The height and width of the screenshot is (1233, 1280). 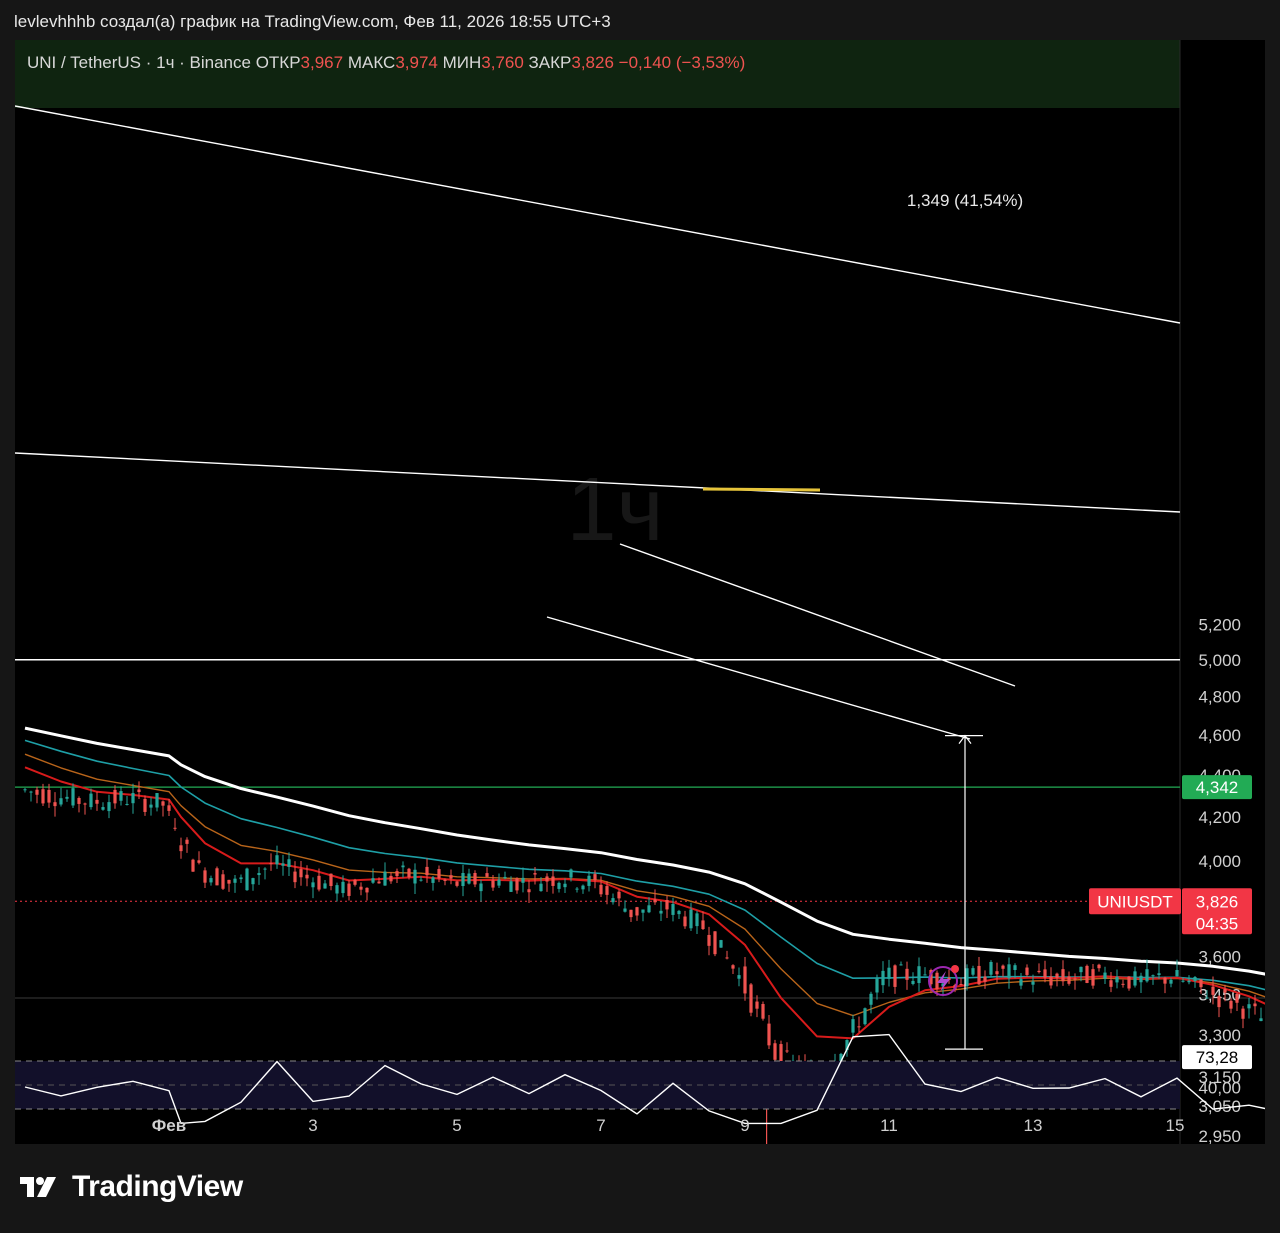 I want to click on price-tick-label: 2,950, so click(x=1219, y=1135).